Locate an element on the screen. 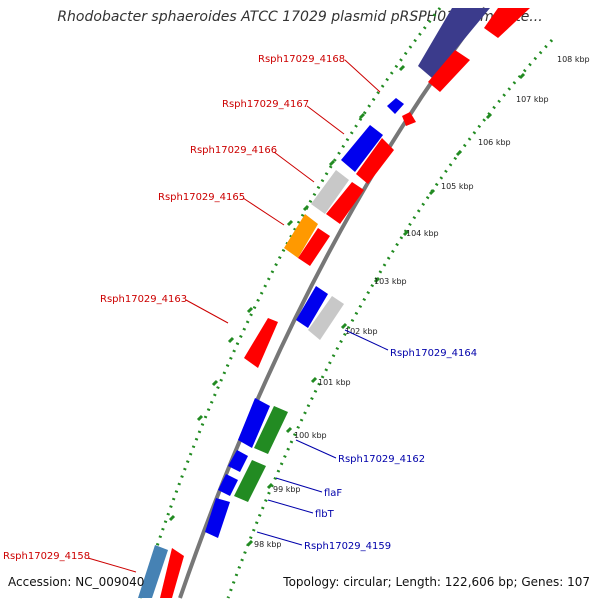 The width and height of the screenshot is (600, 600). kbp-label-100: 100 kbp is located at coordinates (310, 435).